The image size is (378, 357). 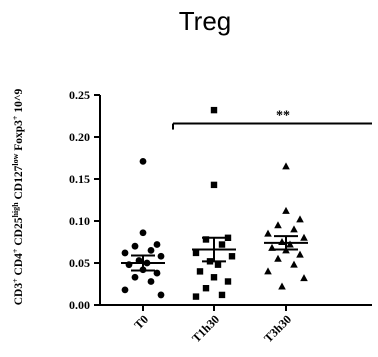 I want to click on y-tick-label: 0.00, so click(x=79, y=305).